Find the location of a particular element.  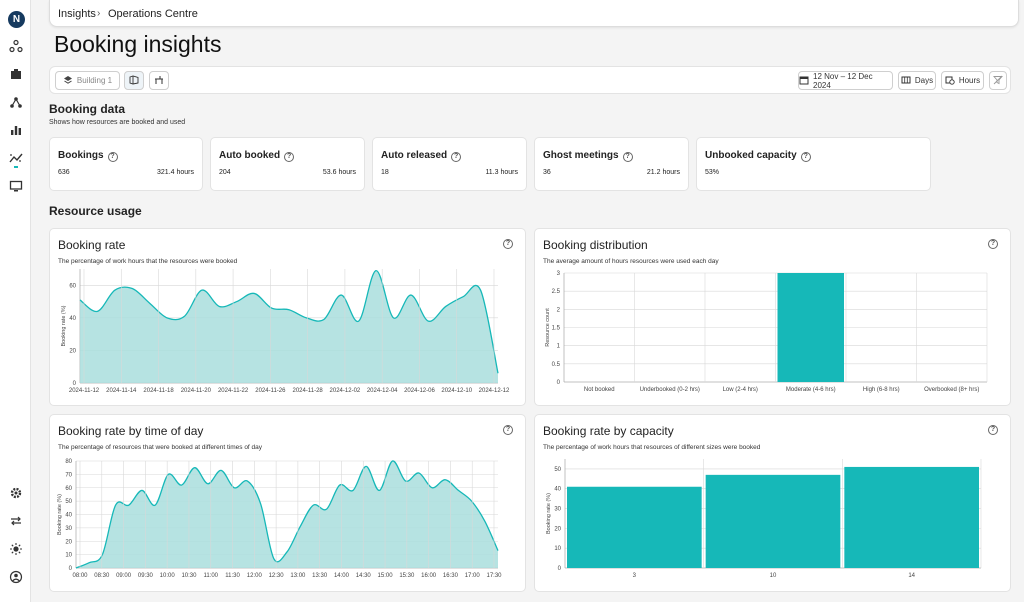

stat-label: Ghost meetings? is located at coordinates (588, 156).